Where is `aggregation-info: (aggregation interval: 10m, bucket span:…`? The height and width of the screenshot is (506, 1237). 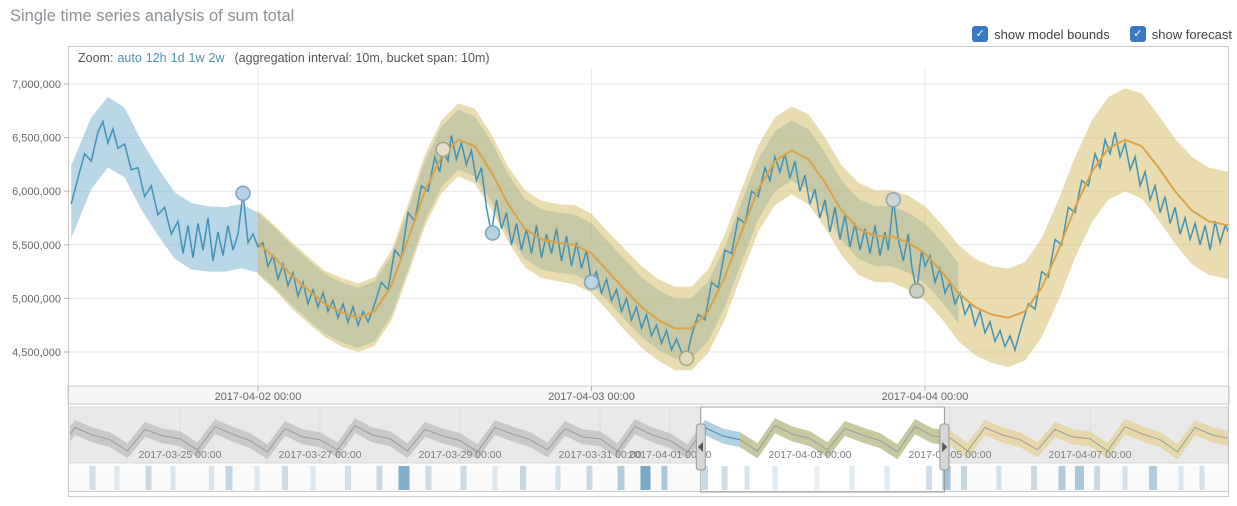
aggregation-info: (aggregation interval: 10m, bucket span:… is located at coordinates (362, 58).